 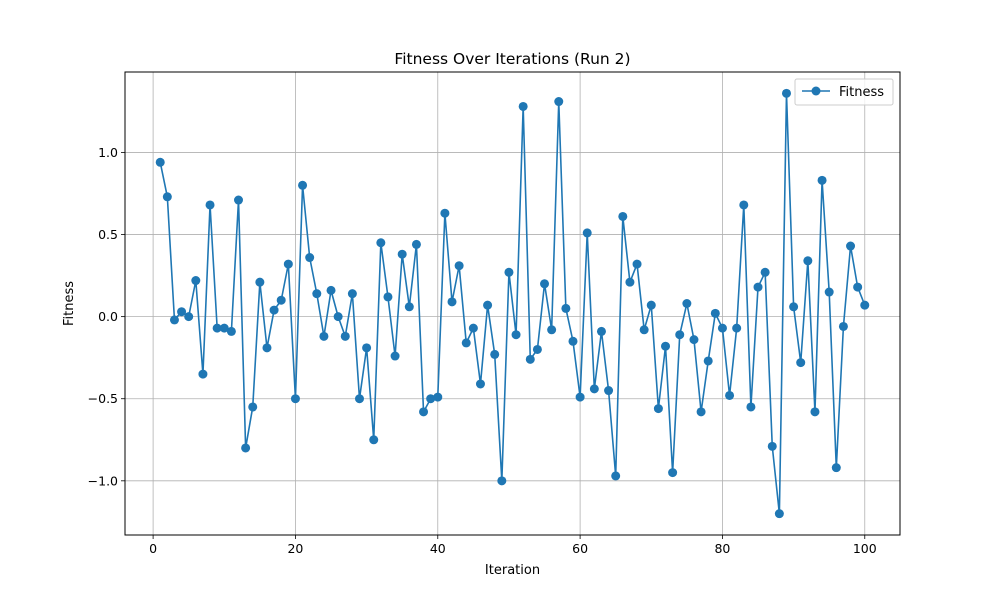 I want to click on legend-marker-swatch, so click(x=816, y=91).